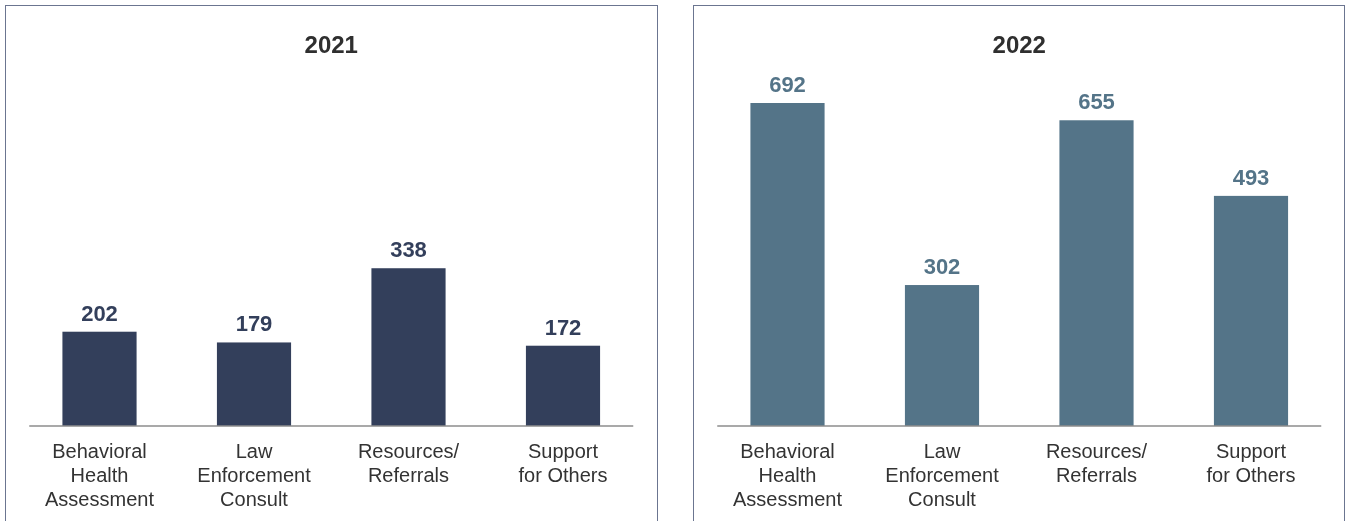  Describe the element at coordinates (254, 324) in the screenshot. I see `data-label: 179` at that location.